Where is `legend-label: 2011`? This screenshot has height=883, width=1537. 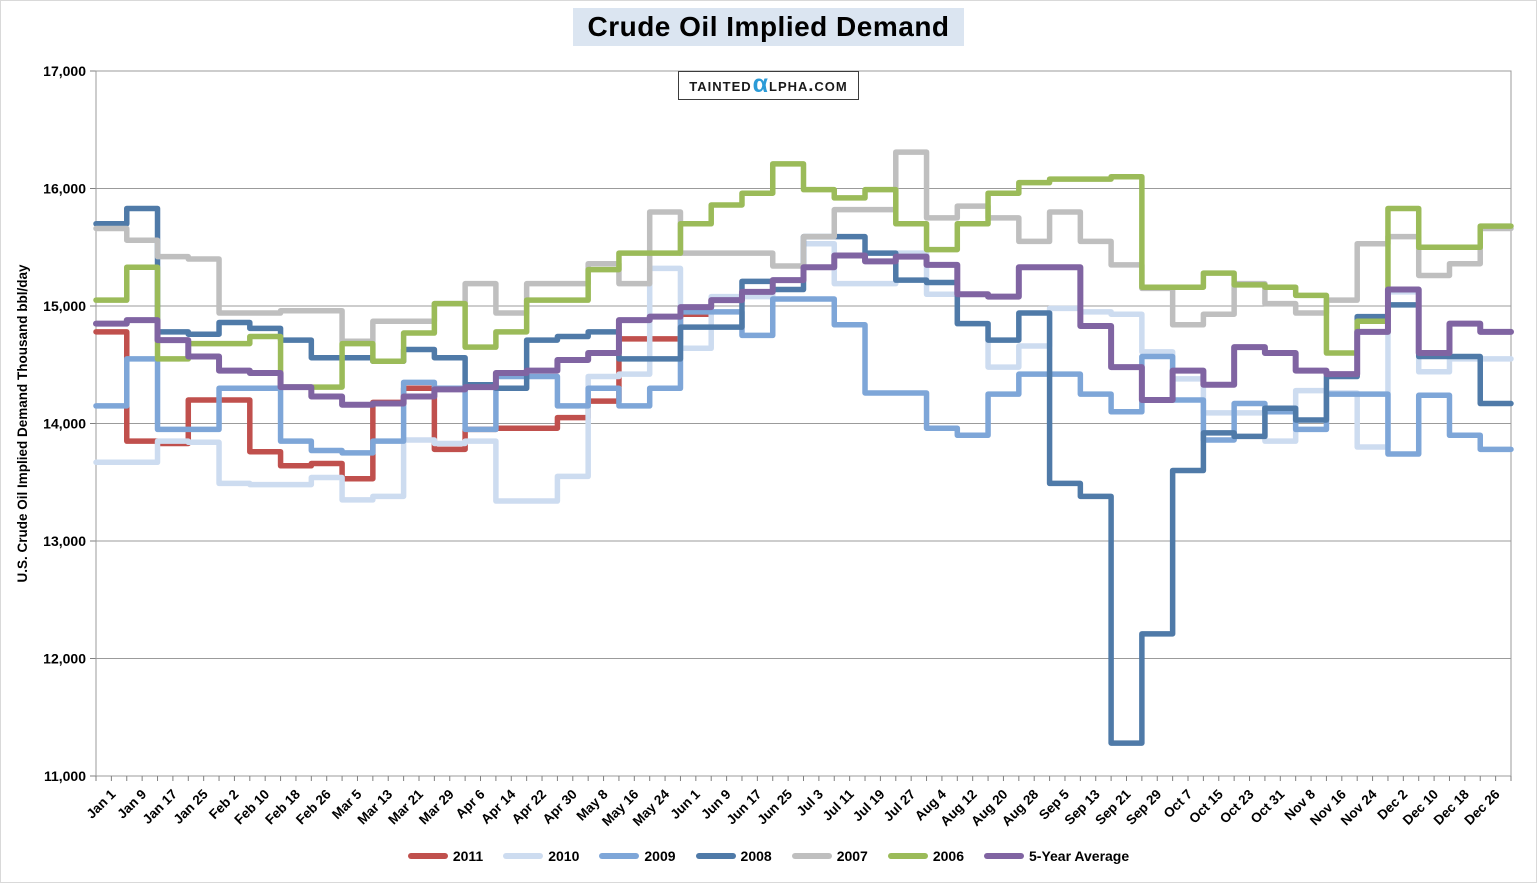
legend-label: 2011 is located at coordinates (468, 856).